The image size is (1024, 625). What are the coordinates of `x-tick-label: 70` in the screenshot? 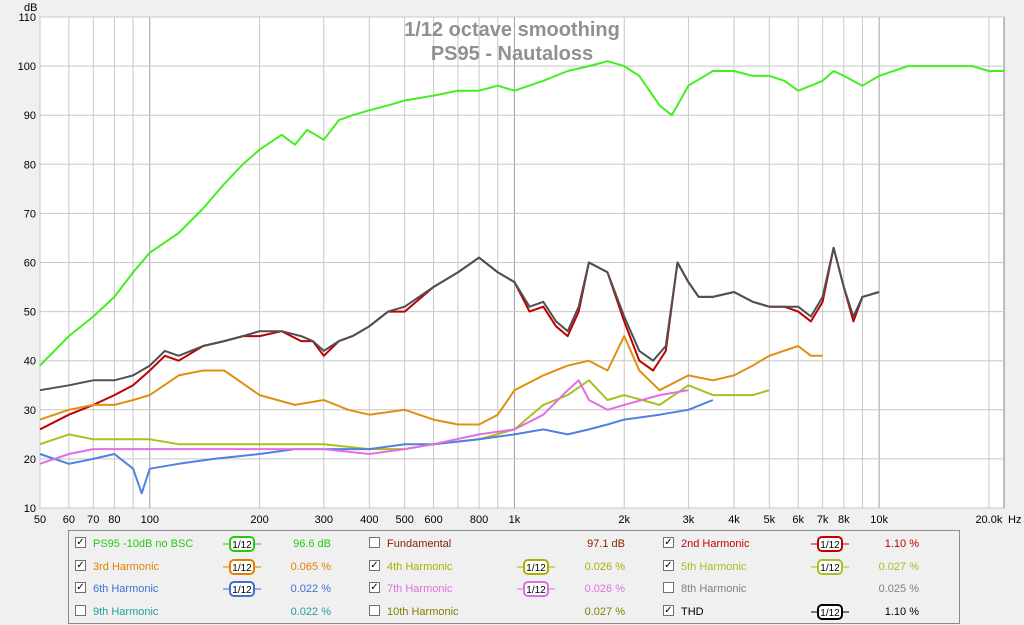 It's located at (93, 520).